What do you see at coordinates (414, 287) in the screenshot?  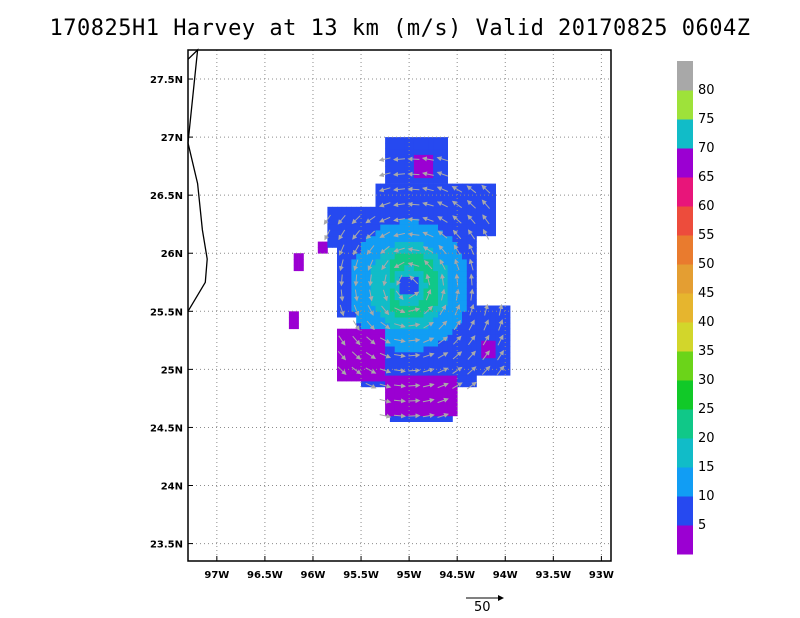 I see `wind-vectors` at bounding box center [414, 287].